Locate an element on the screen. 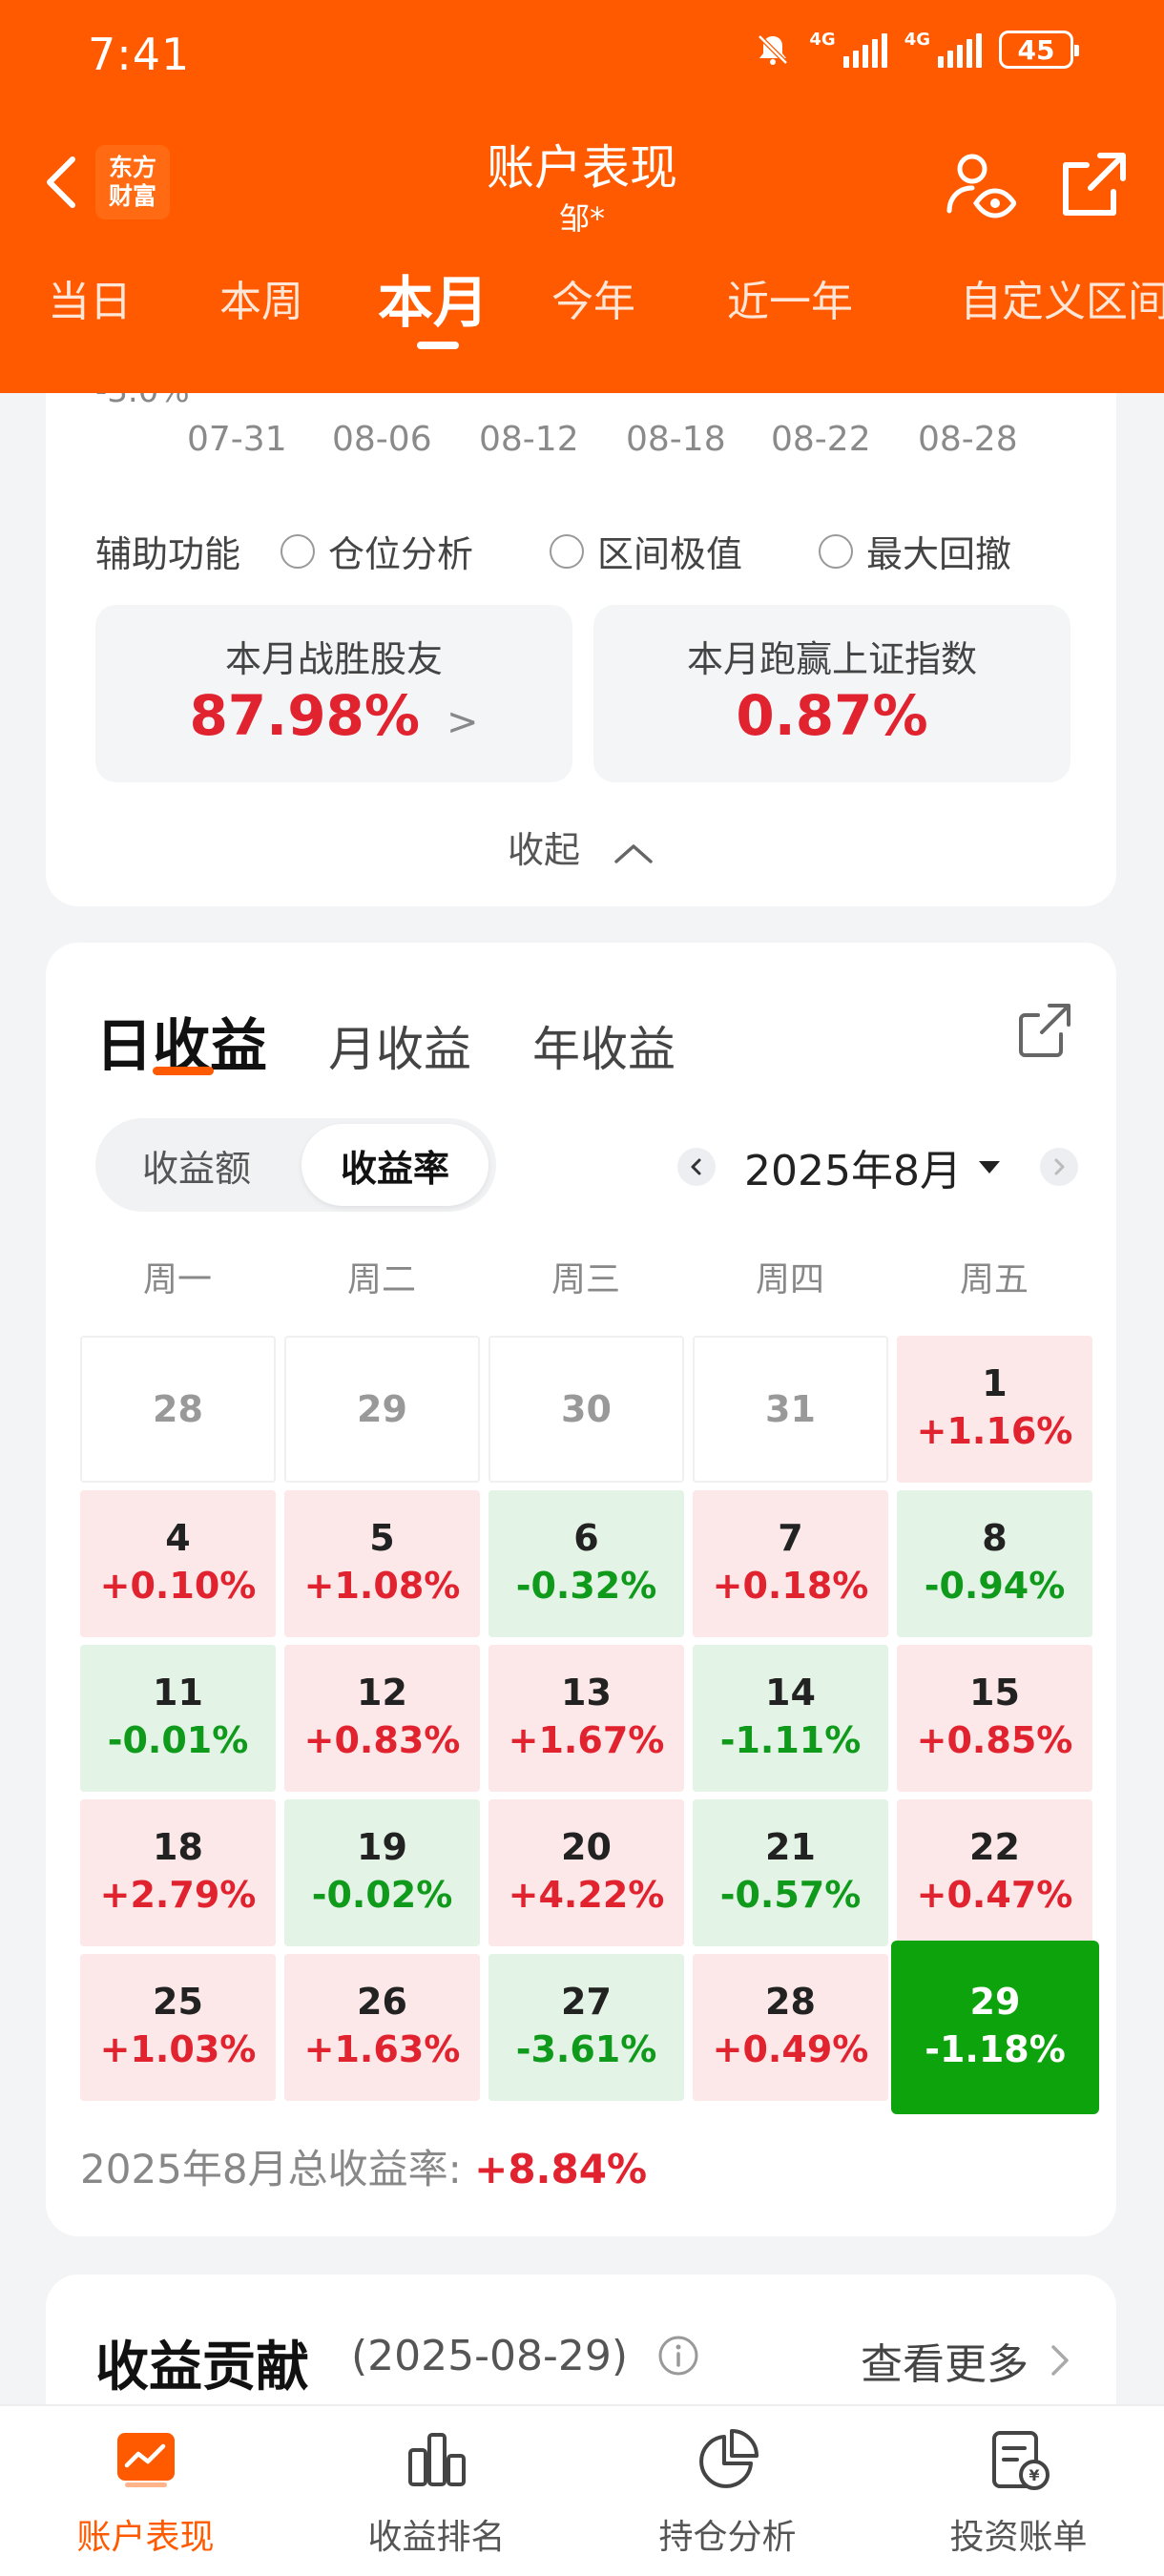  next-month-button is located at coordinates (1059, 1167).